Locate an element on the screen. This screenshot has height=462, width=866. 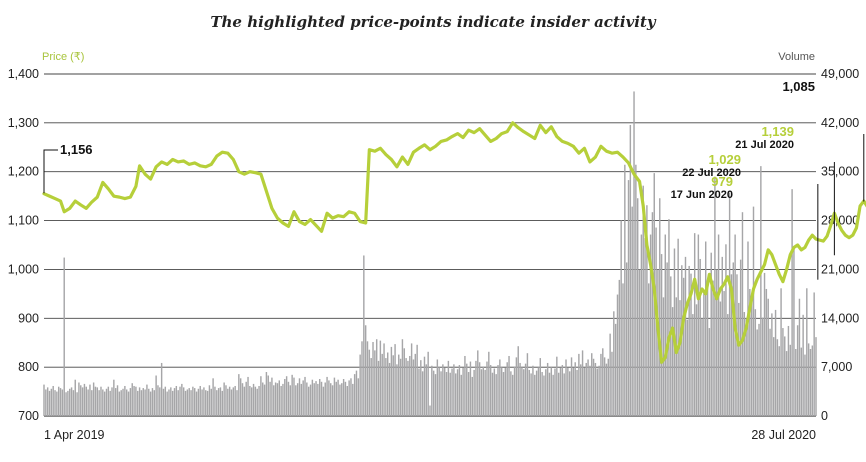
price-tick-label: 1,100 is located at coordinates (23, 221).